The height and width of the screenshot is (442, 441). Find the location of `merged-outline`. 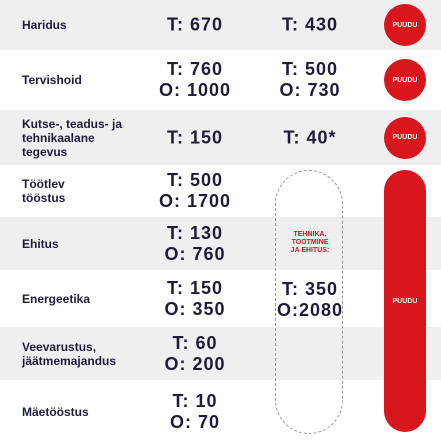

merged-outline is located at coordinates (309, 302).